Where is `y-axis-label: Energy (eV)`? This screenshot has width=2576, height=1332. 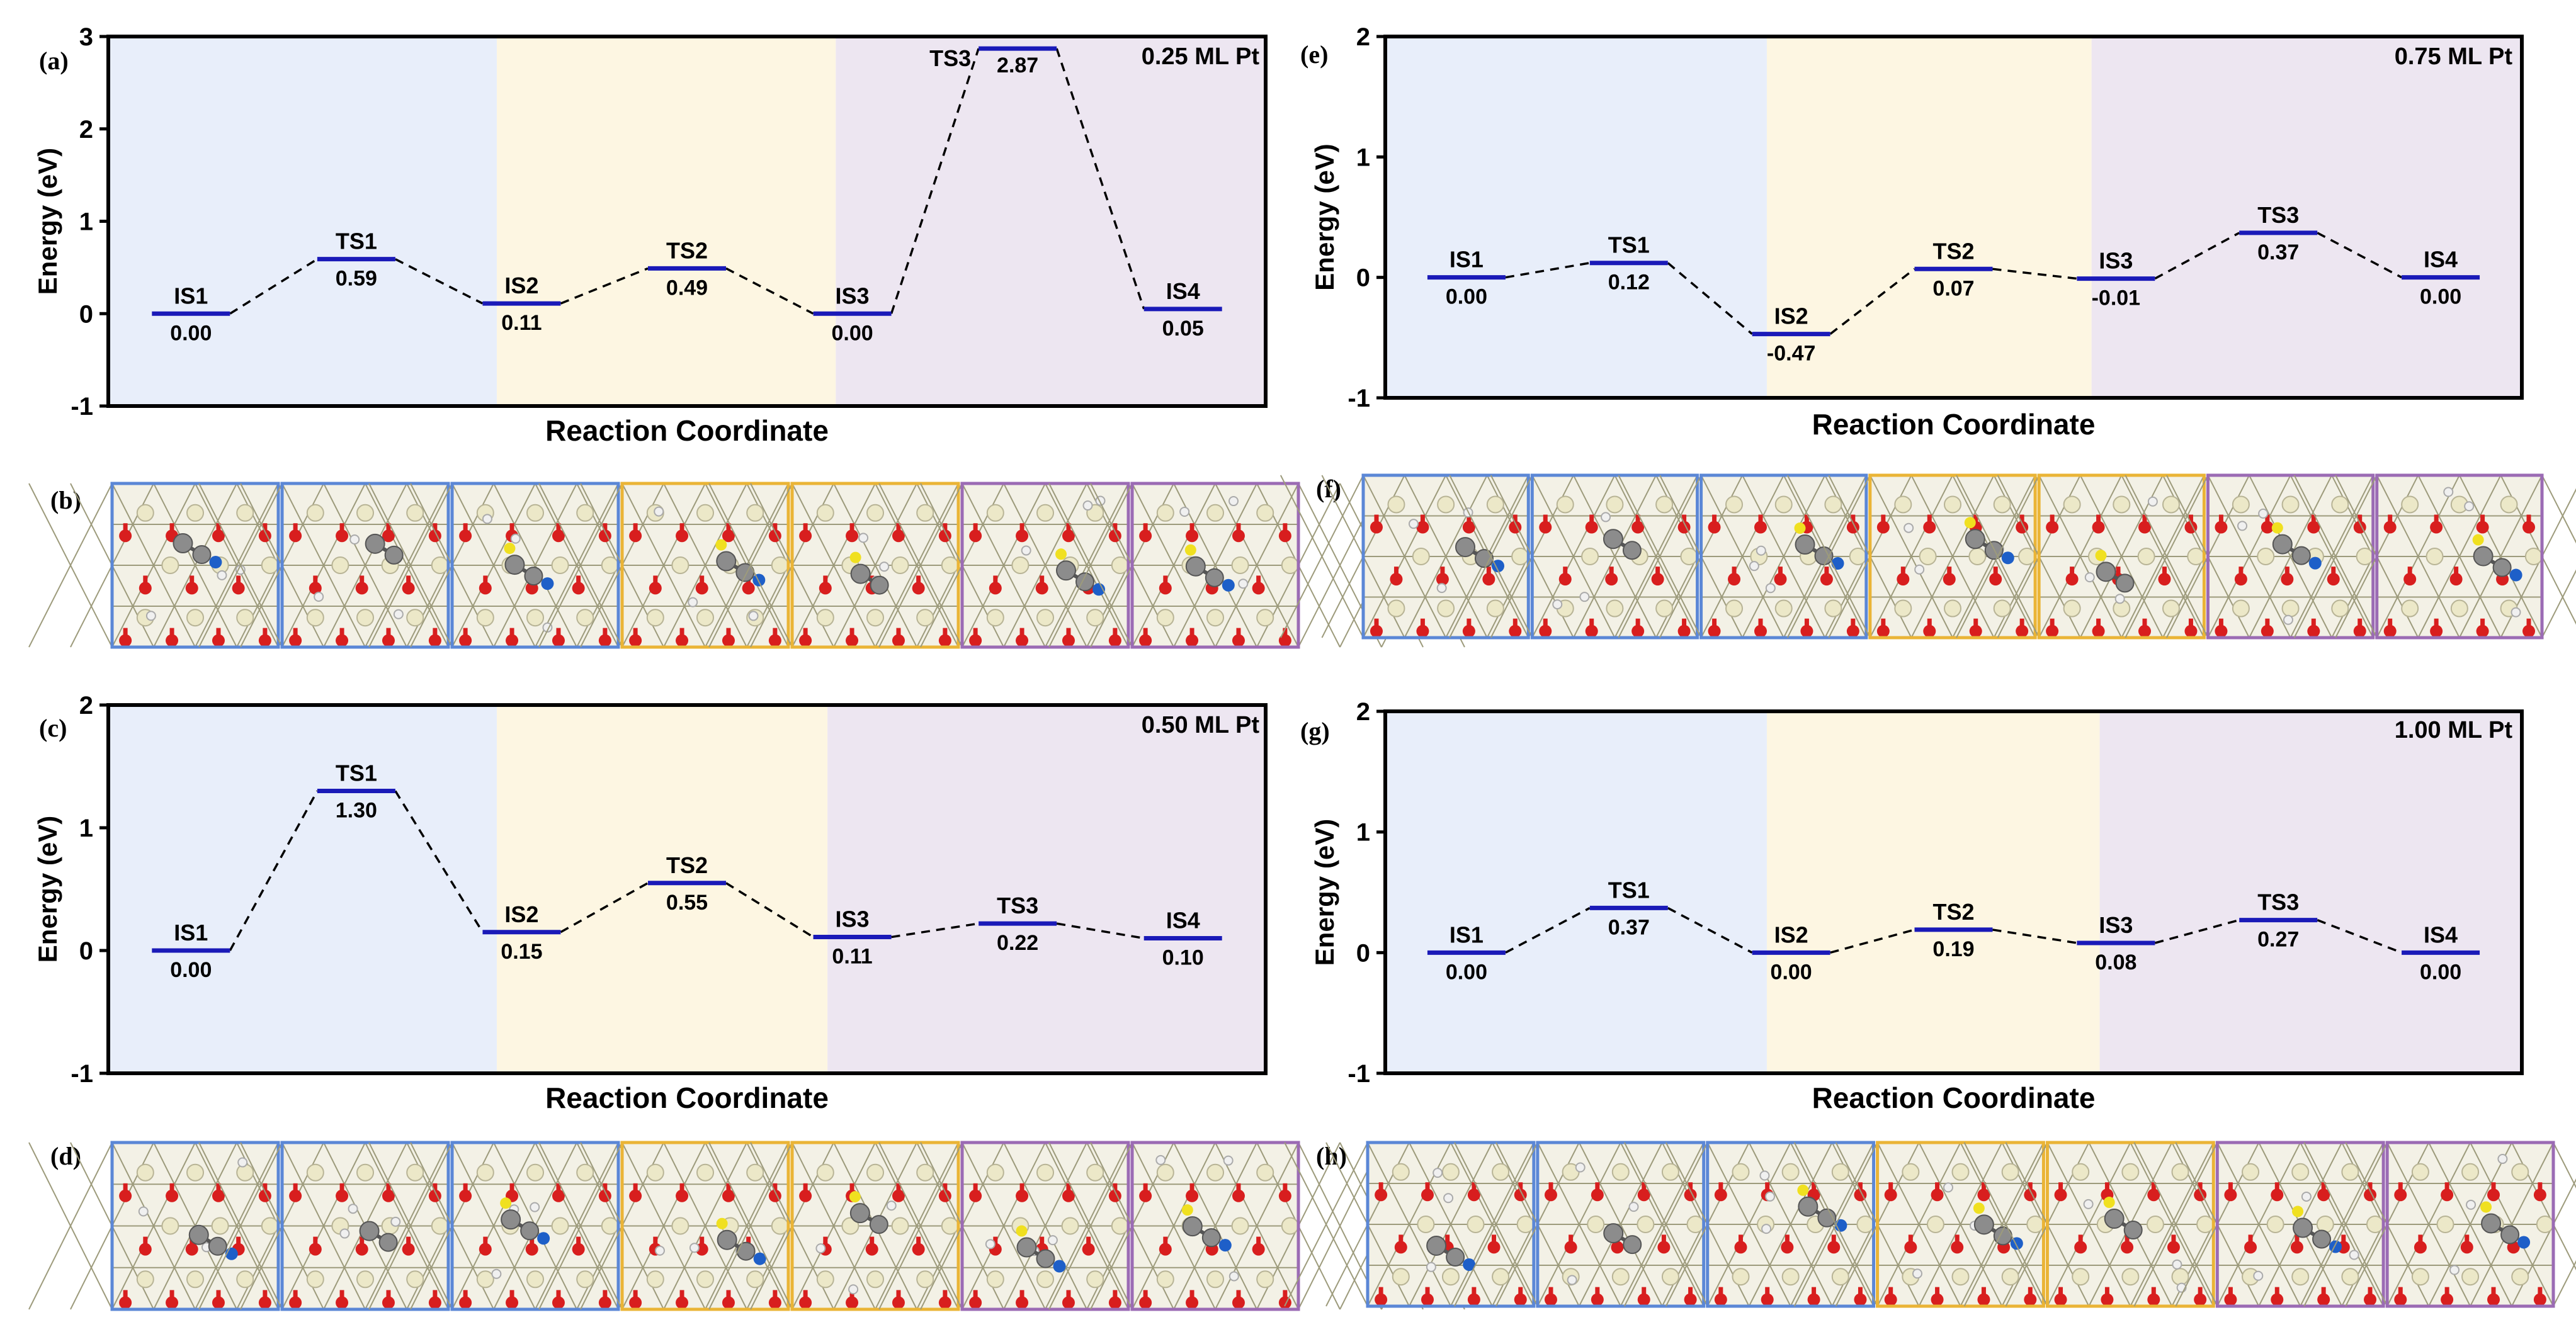
y-axis-label: Energy (eV) is located at coordinates (1324, 217).